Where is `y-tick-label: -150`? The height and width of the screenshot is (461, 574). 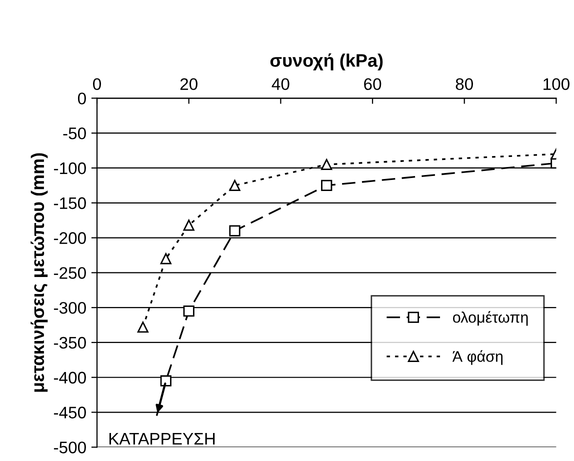 y-tick-label: -150 is located at coordinates (70, 203).